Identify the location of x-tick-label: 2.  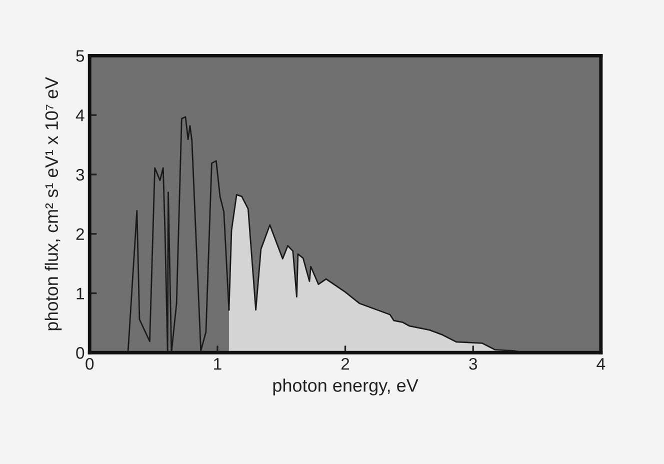
(345, 364).